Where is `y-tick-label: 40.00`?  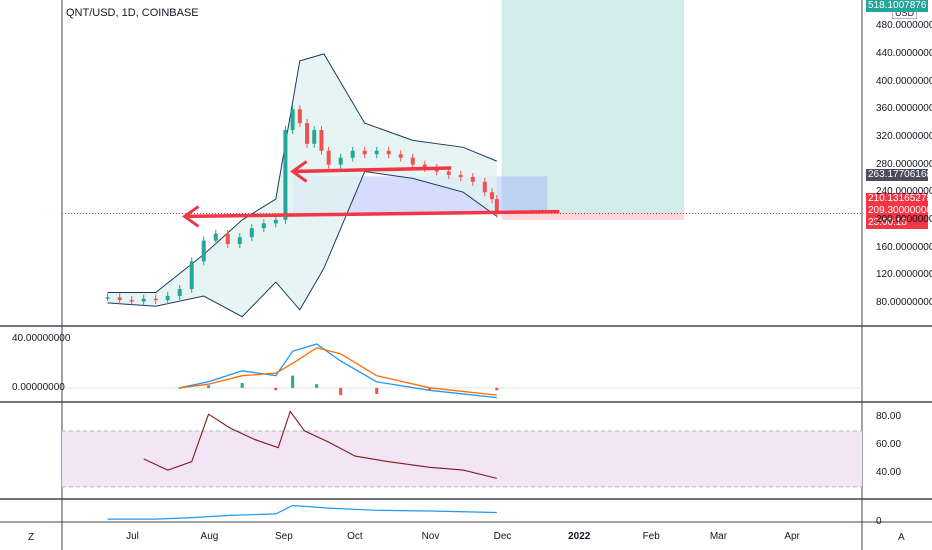
y-tick-label: 40.00 is located at coordinates (889, 472).